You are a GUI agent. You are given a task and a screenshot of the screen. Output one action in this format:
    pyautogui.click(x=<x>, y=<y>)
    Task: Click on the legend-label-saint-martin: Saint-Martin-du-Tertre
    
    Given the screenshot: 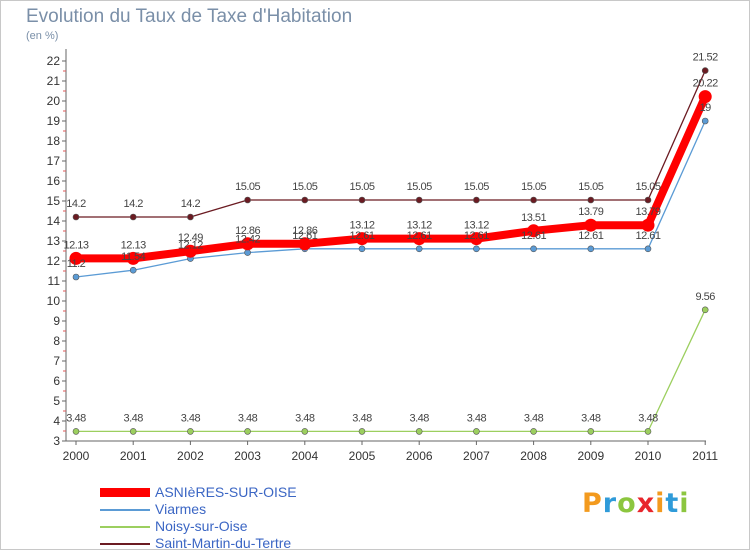 What is the action you would take?
    pyautogui.click(x=223, y=543)
    